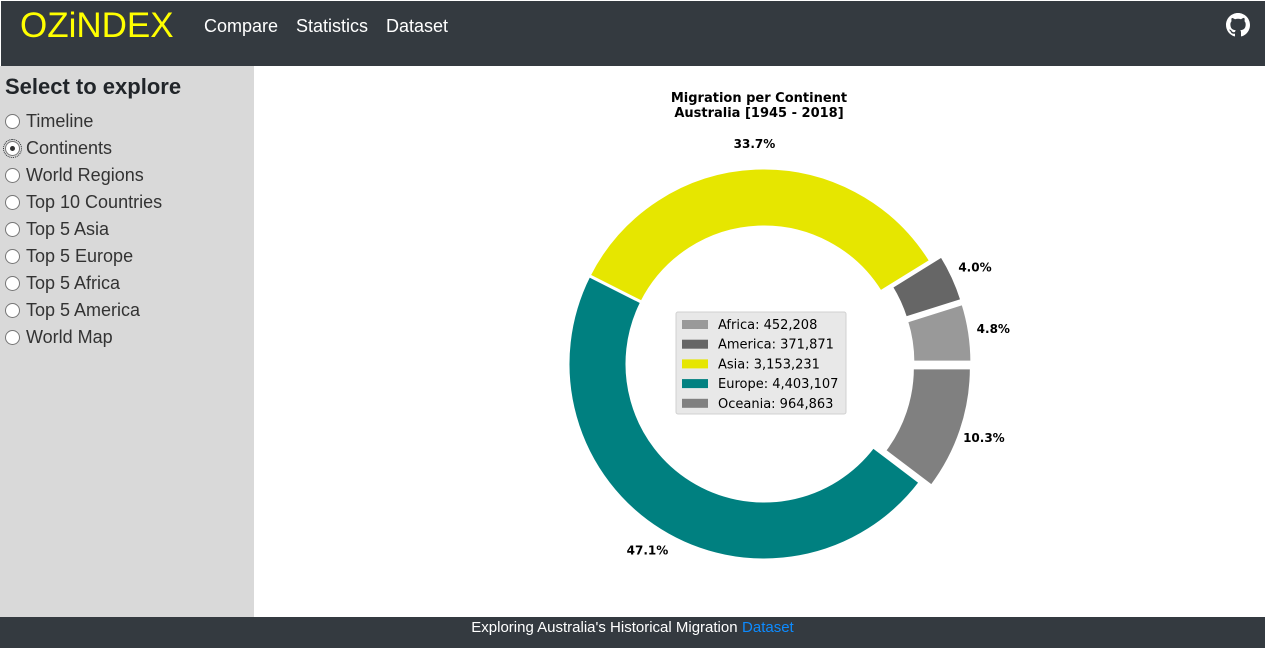 This screenshot has height=648, width=1265. Describe the element at coordinates (695, 384) in the screenshot. I see `legend-swatch-europe` at that location.